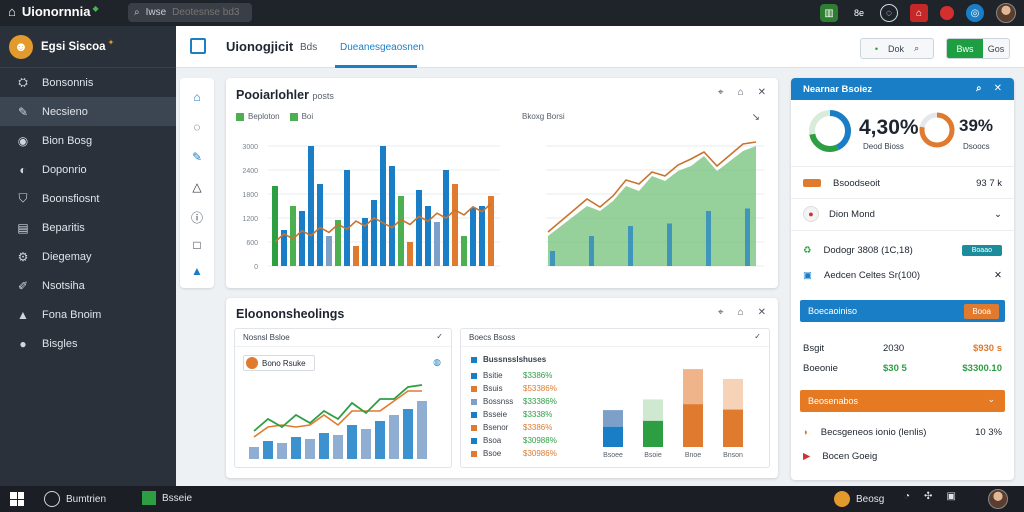 The width and height of the screenshot is (1024, 512). I want to click on sidebar-item-label: Diegemay, so click(67, 256).